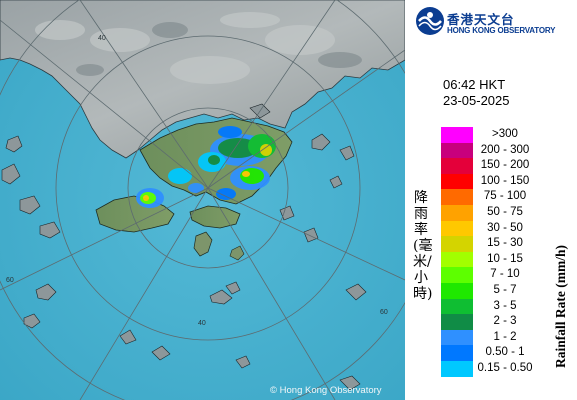 The image size is (577, 400). I want to click on observatory-logo-icon, so click(430, 21).